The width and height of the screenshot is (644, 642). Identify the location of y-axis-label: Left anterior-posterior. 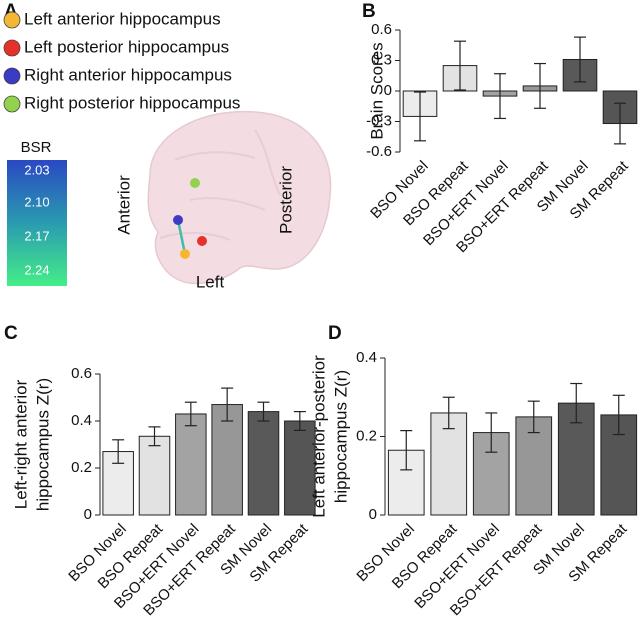
(318, 436).